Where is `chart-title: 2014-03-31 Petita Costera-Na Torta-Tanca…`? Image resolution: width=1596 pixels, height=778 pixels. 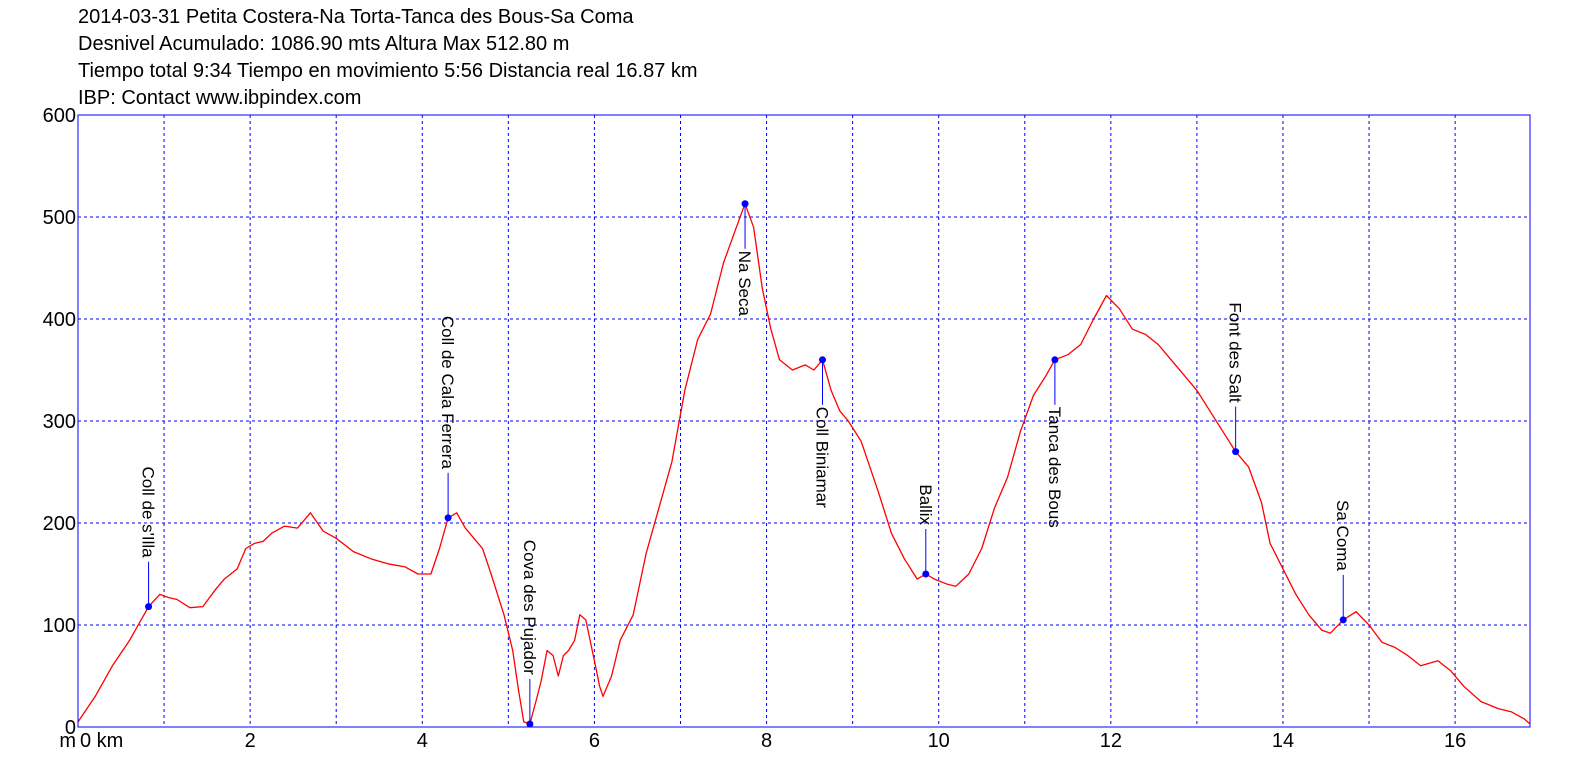 chart-title: 2014-03-31 Petita Costera-Na Torta-Tanca… is located at coordinates (356, 17).